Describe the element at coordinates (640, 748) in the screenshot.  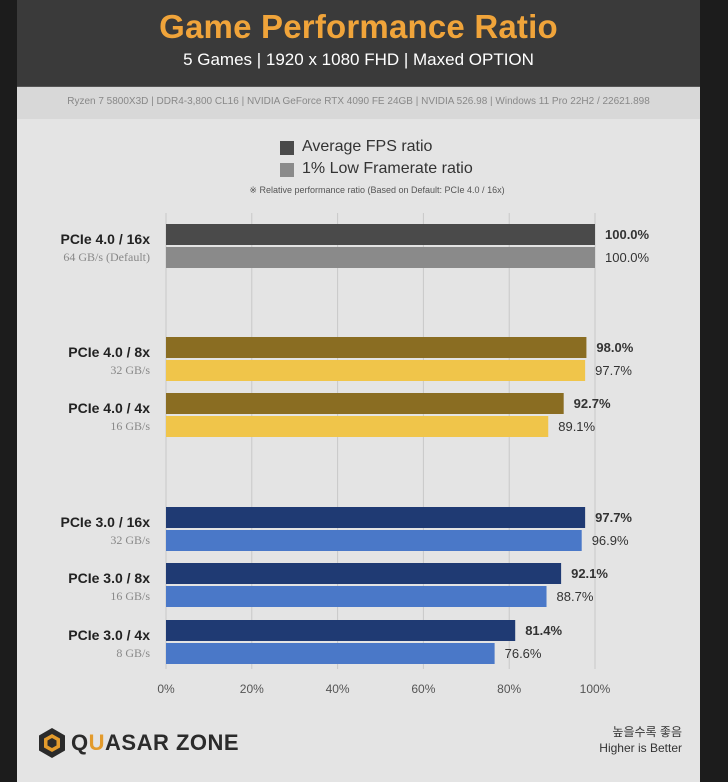
I see `note-english: Higher is Better` at that location.